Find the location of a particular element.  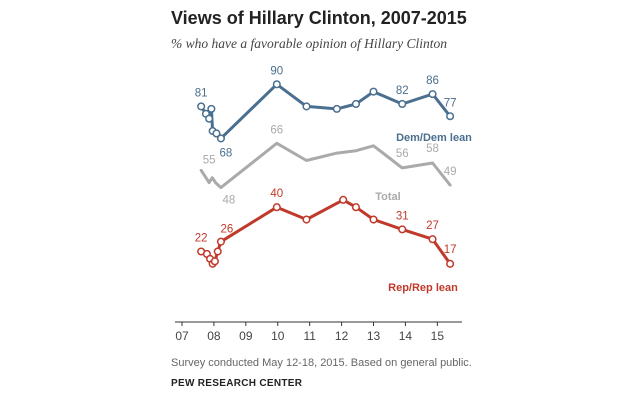

x-tick-label: 15 is located at coordinates (438, 336).